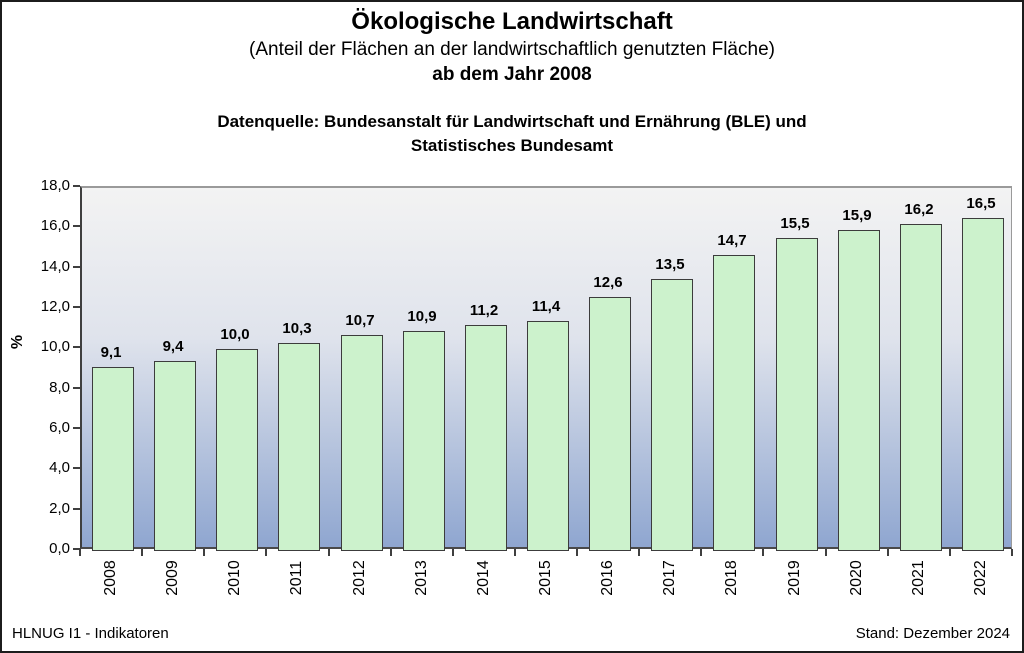  Describe the element at coordinates (484, 310) in the screenshot. I see `bar-value-label: 11,2` at that location.